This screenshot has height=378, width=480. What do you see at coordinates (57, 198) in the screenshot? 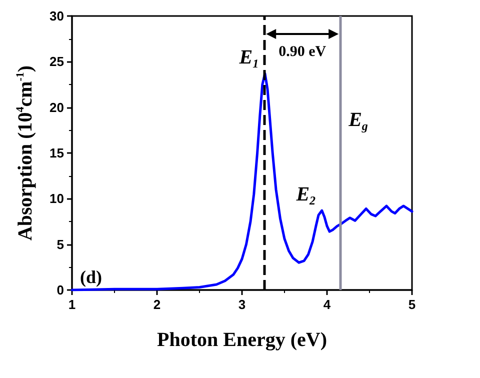
I see `y-tick-label: 10` at bounding box center [57, 198].